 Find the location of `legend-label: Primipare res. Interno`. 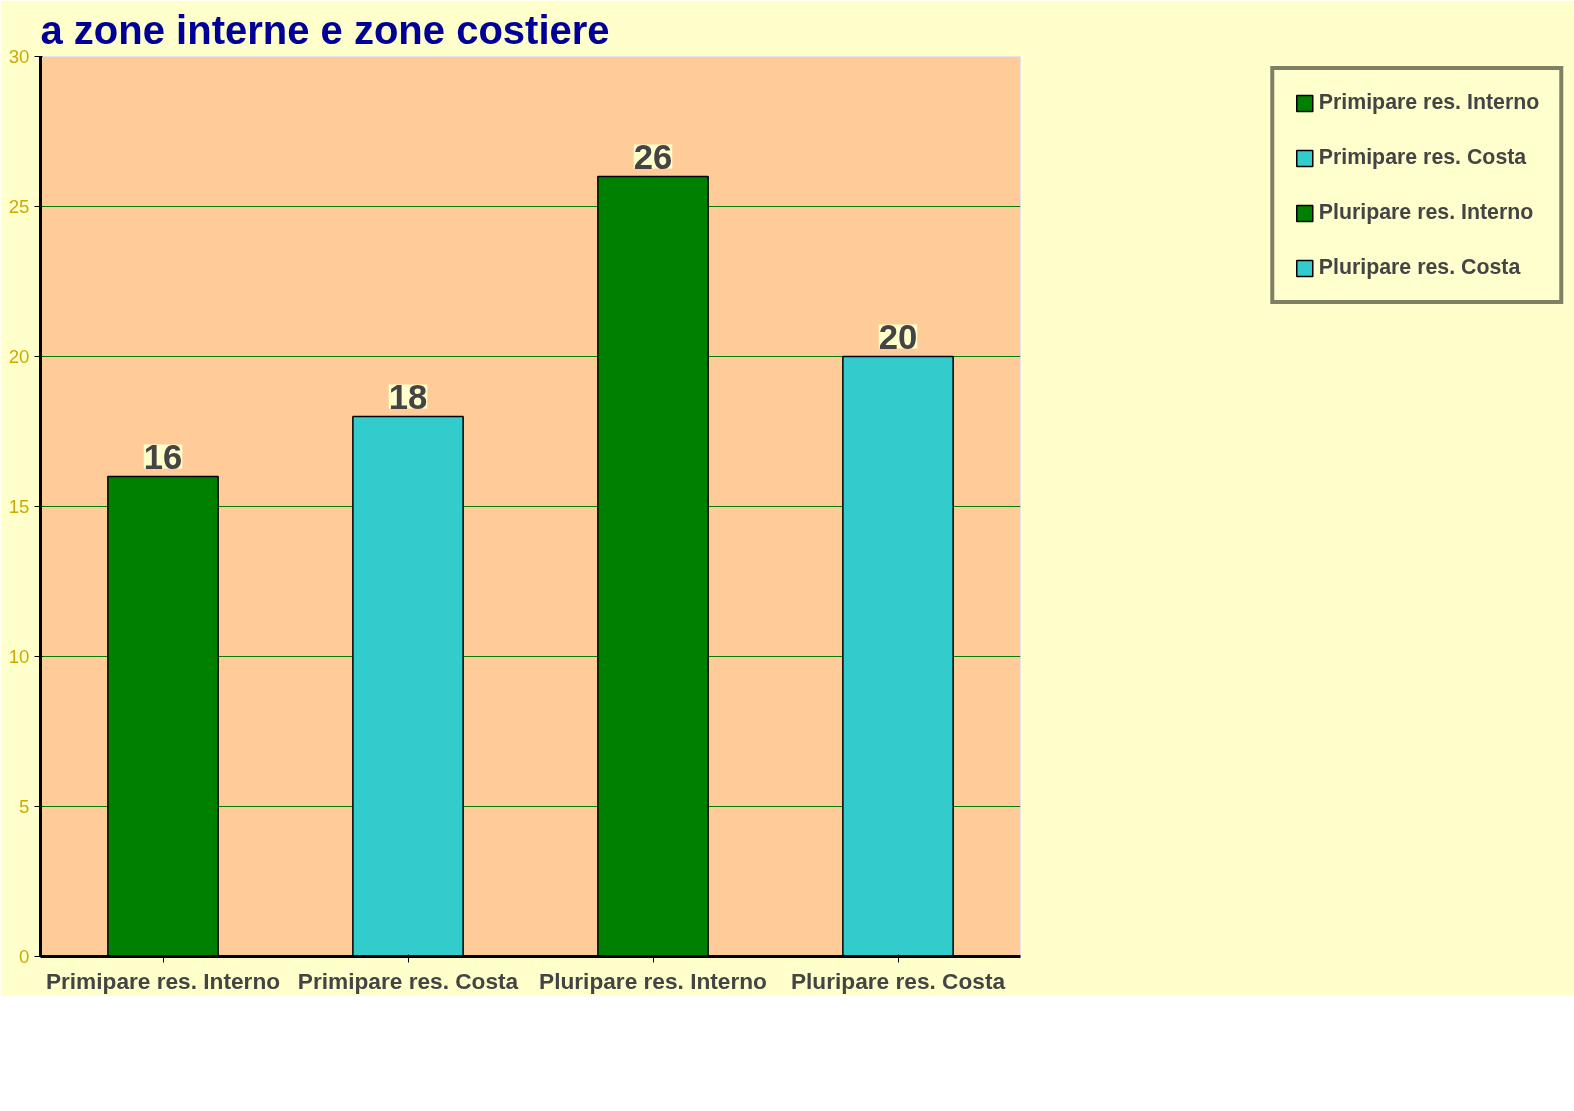

legend-label: Primipare res. Interno is located at coordinates (1429, 102).